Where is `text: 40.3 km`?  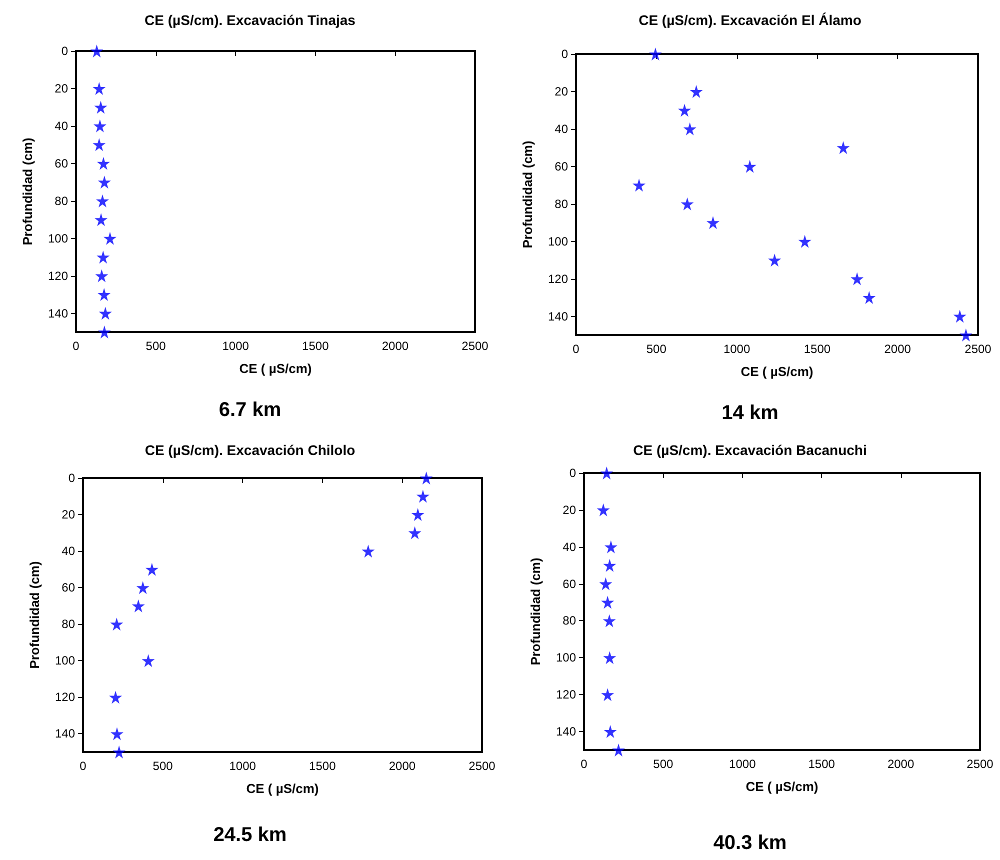 text: 40.3 km is located at coordinates (750, 843).